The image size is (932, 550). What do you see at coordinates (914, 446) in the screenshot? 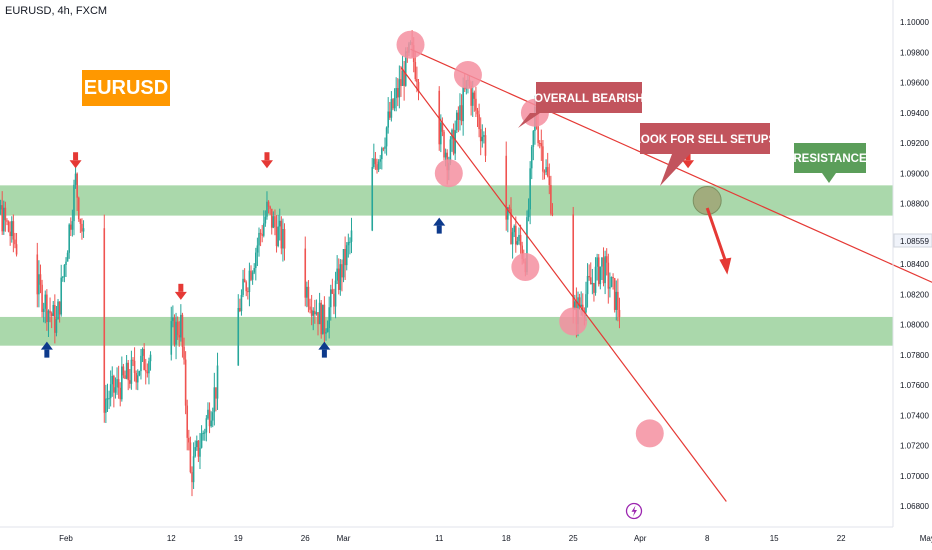
I see `y-tick-label: 1.07200` at bounding box center [914, 446].